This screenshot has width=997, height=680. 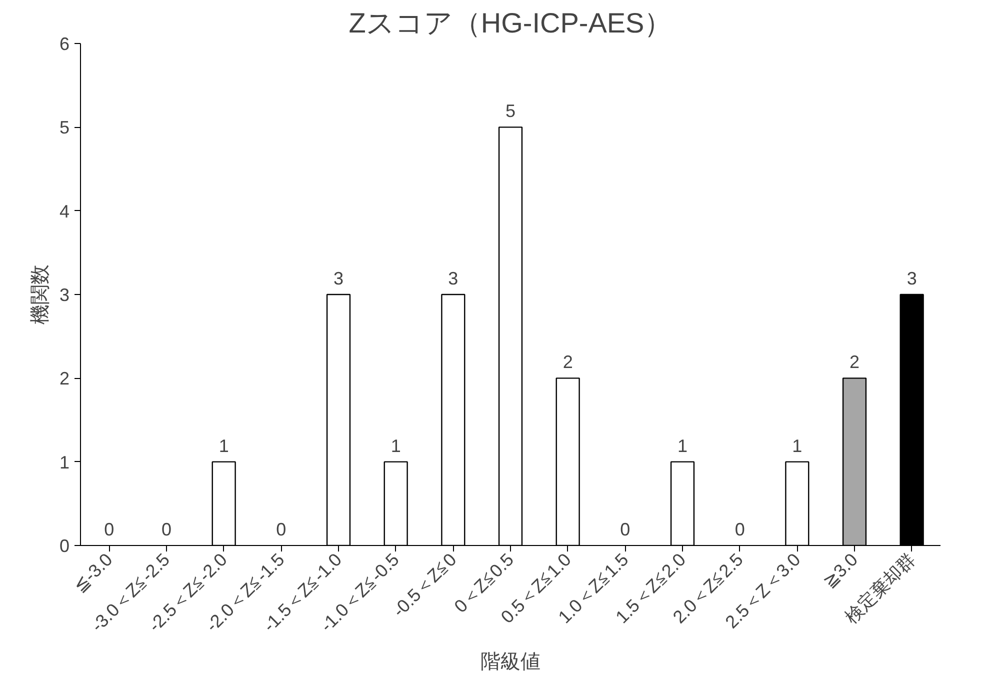 What do you see at coordinates (64, 462) in the screenshot?
I see `y-tick-label: 1` at bounding box center [64, 462].